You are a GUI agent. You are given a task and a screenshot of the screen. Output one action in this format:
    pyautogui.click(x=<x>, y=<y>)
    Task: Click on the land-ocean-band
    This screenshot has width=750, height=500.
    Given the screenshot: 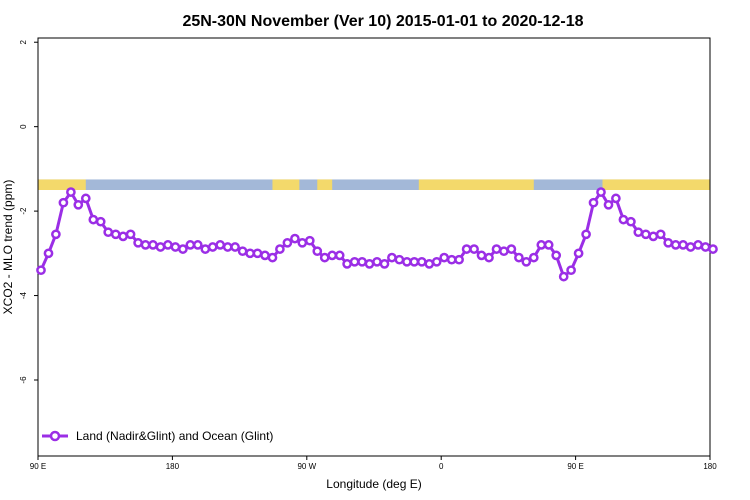 What is the action you would take?
    pyautogui.click(x=374, y=184)
    